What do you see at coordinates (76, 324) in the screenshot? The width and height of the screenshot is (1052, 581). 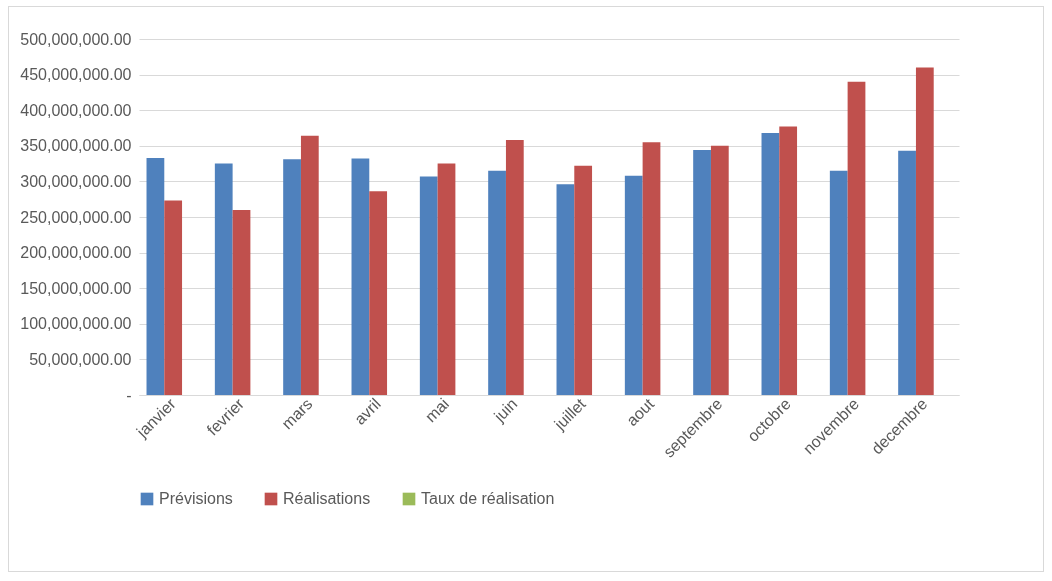 I see `y-tick-label: 100,000,000.00` at bounding box center [76, 324].